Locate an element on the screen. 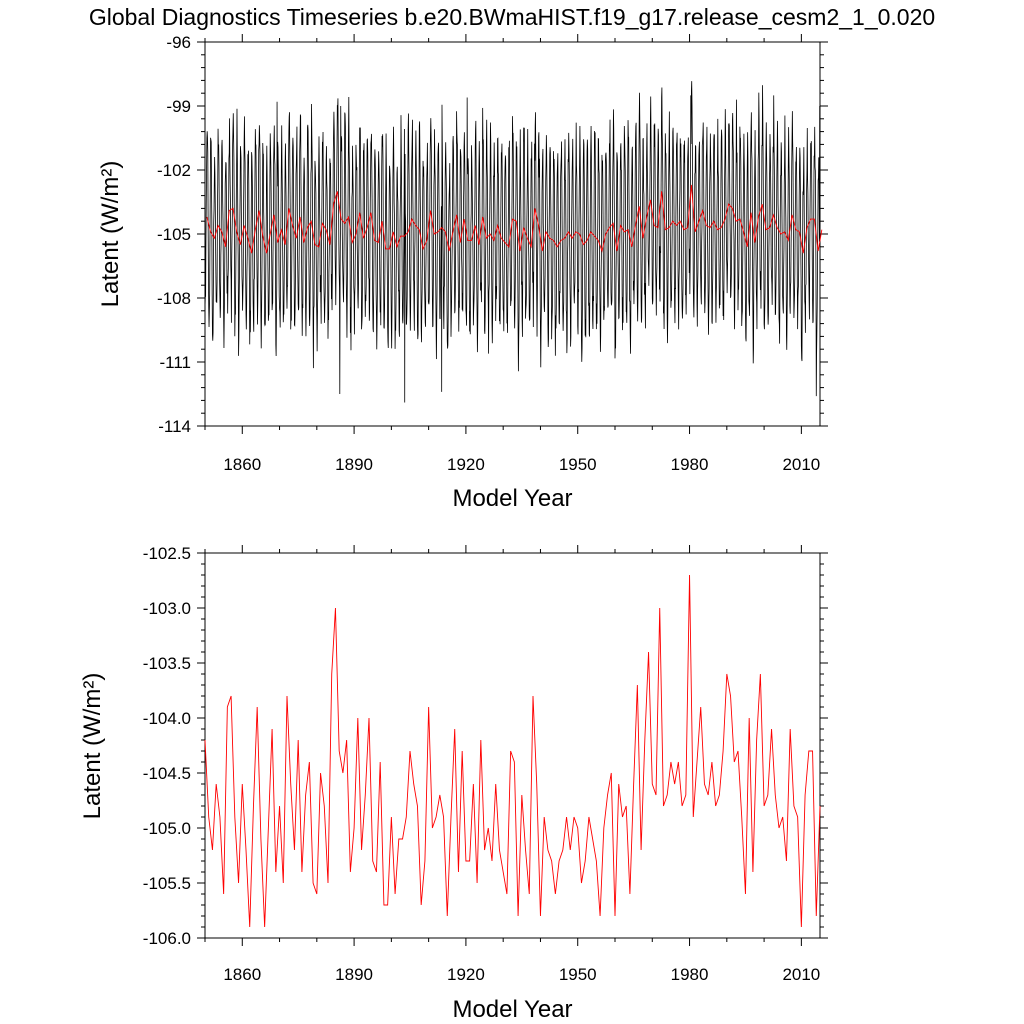 Image resolution: width=1024 pixels, height=1024 pixels. y-tick-label: -114 is located at coordinates (174, 426).